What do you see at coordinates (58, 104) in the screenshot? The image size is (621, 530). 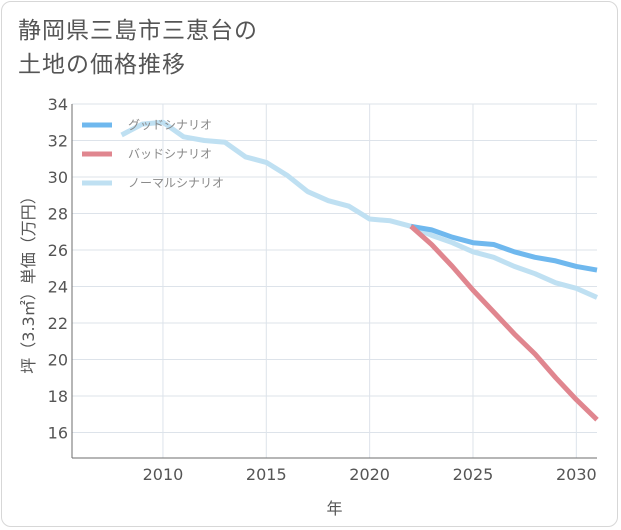 I see `y-tick-label: 34` at bounding box center [58, 104].